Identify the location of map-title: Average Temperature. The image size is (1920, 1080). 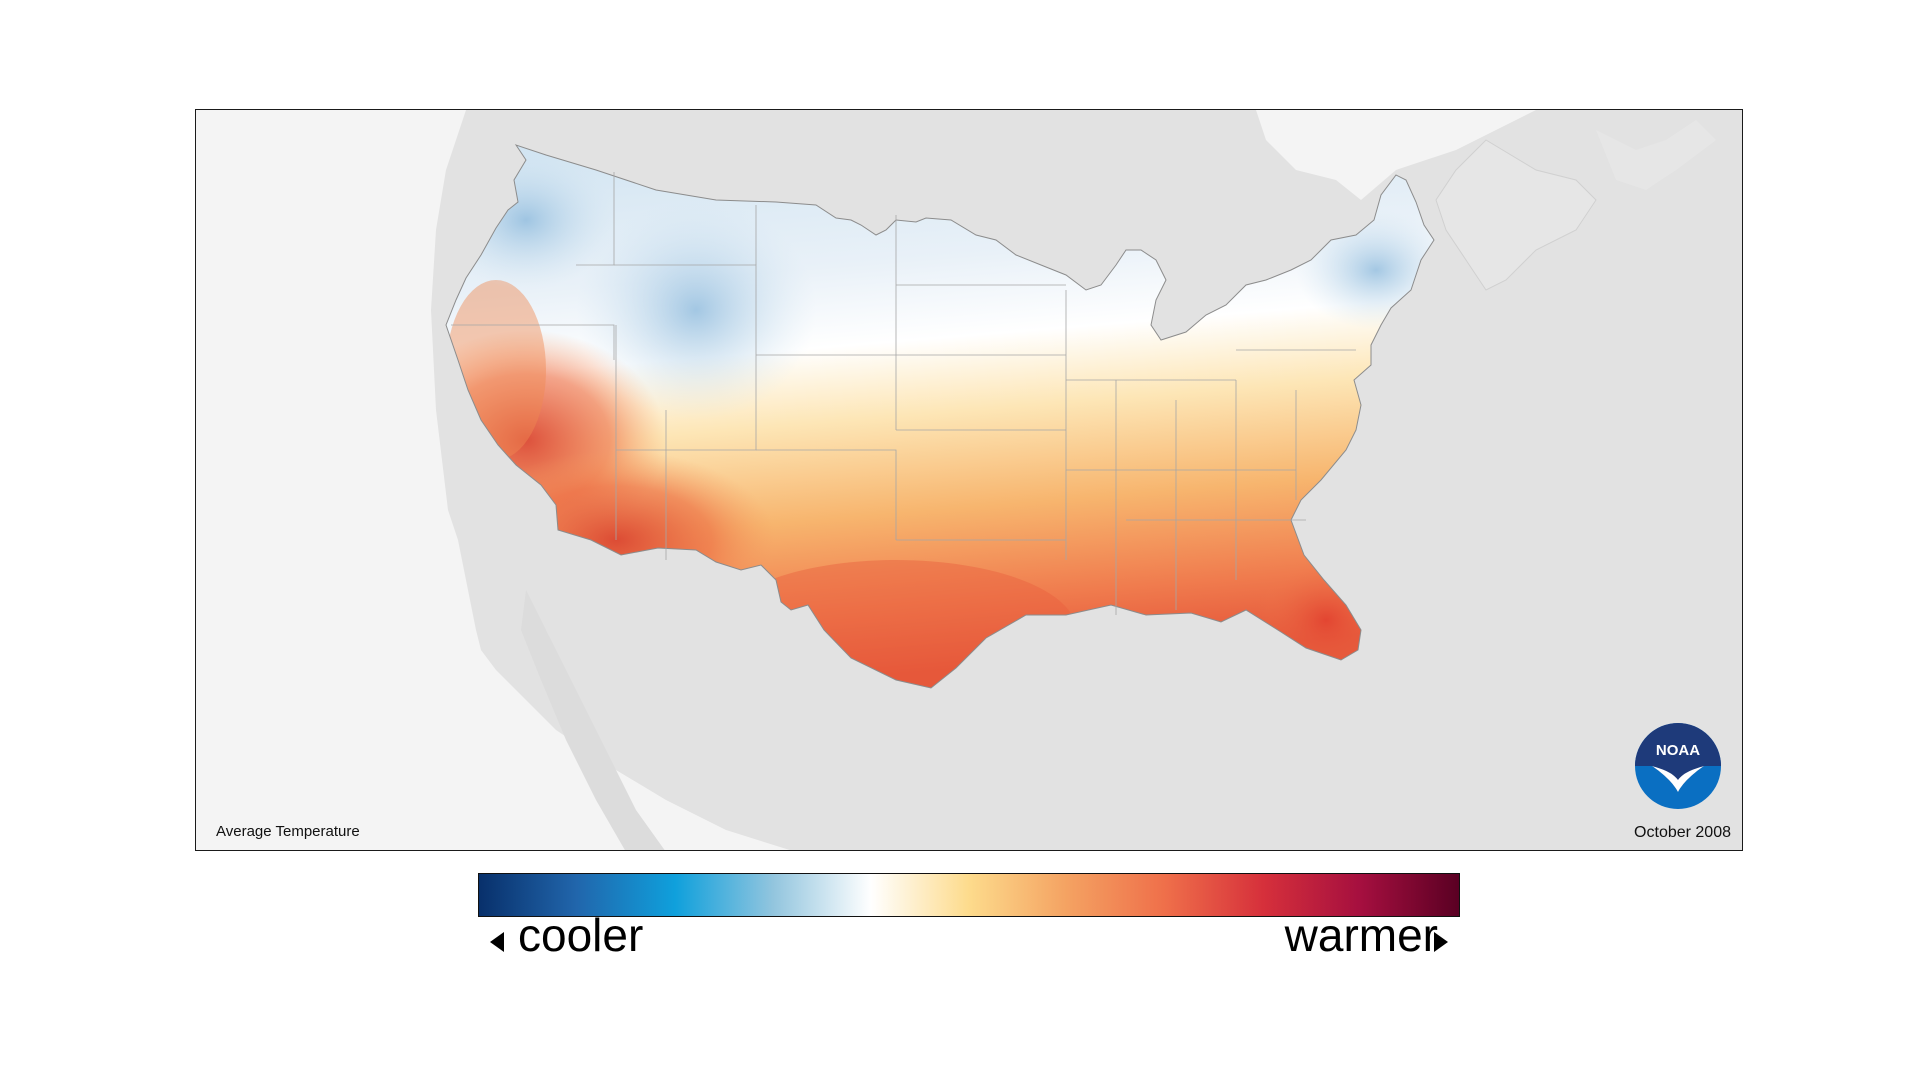
(288, 831).